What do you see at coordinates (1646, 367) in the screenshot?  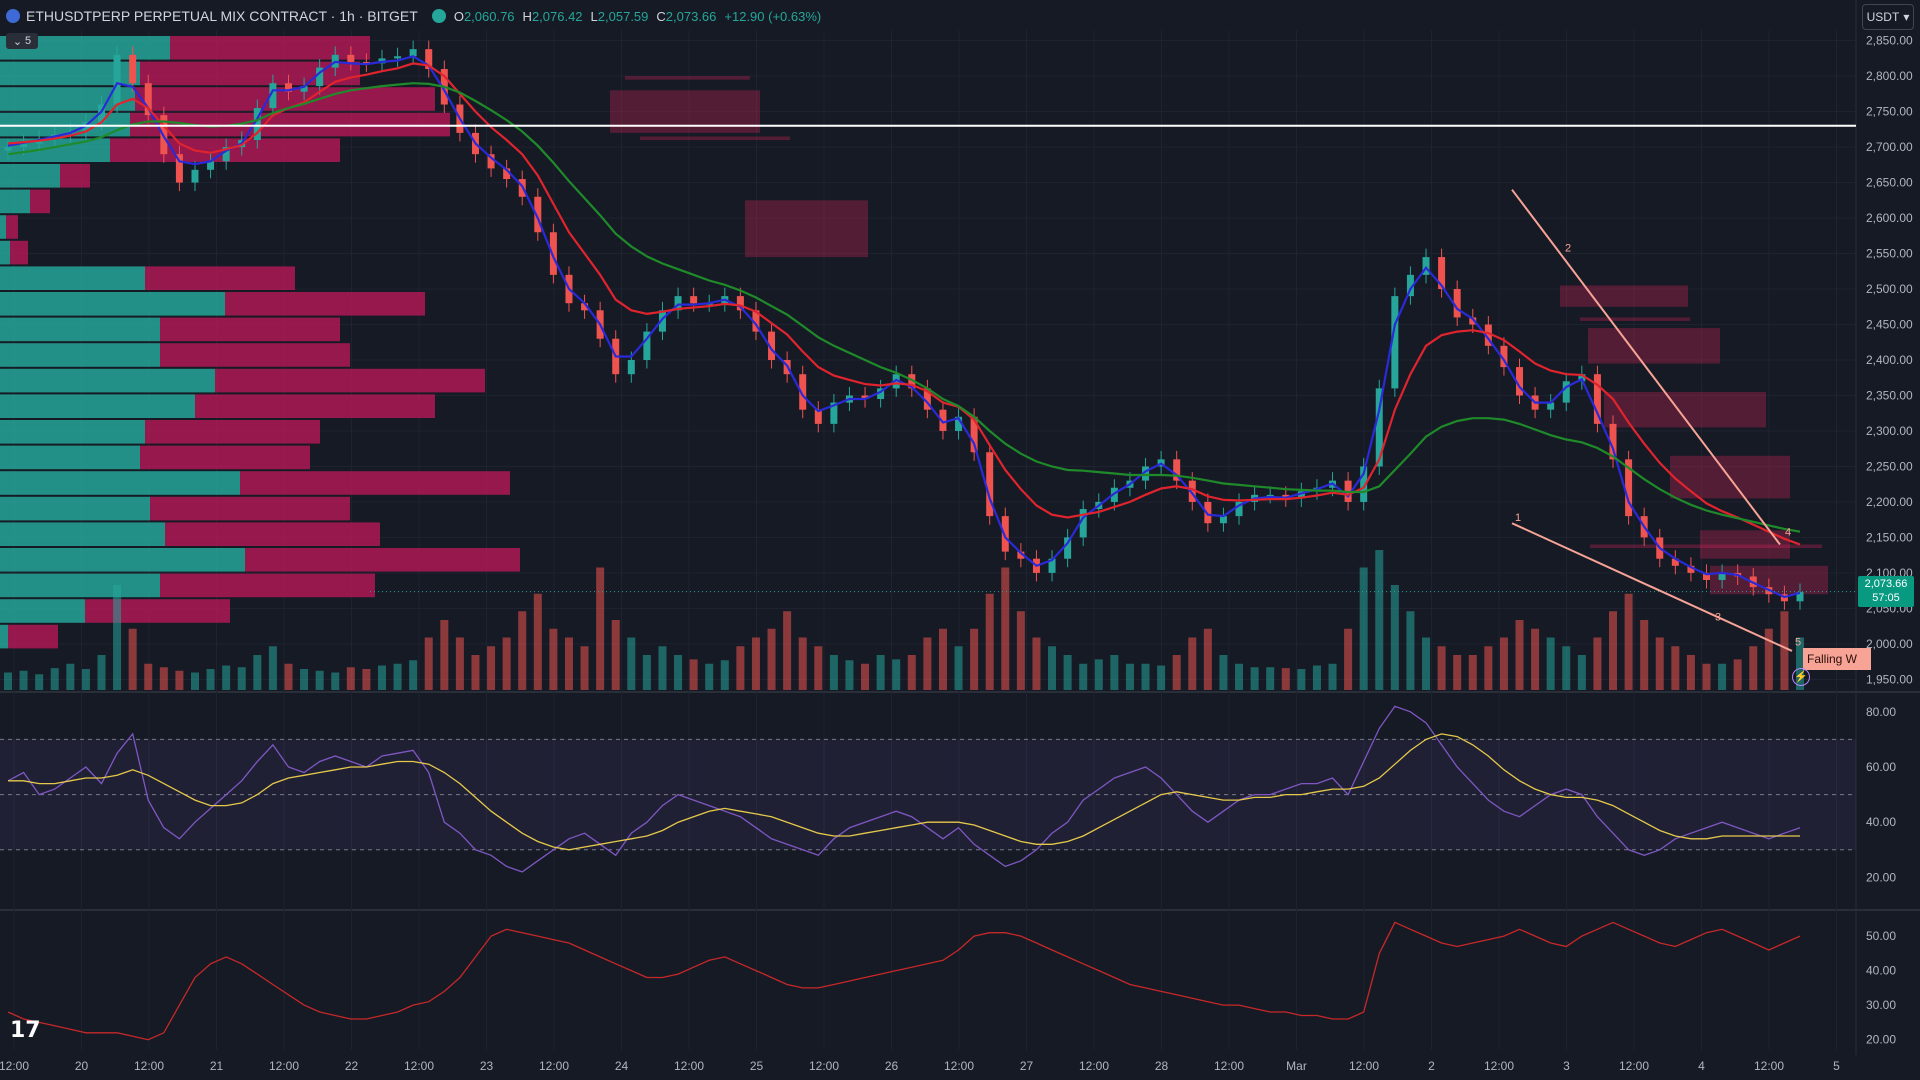 I see `wedge-upper-line` at bounding box center [1646, 367].